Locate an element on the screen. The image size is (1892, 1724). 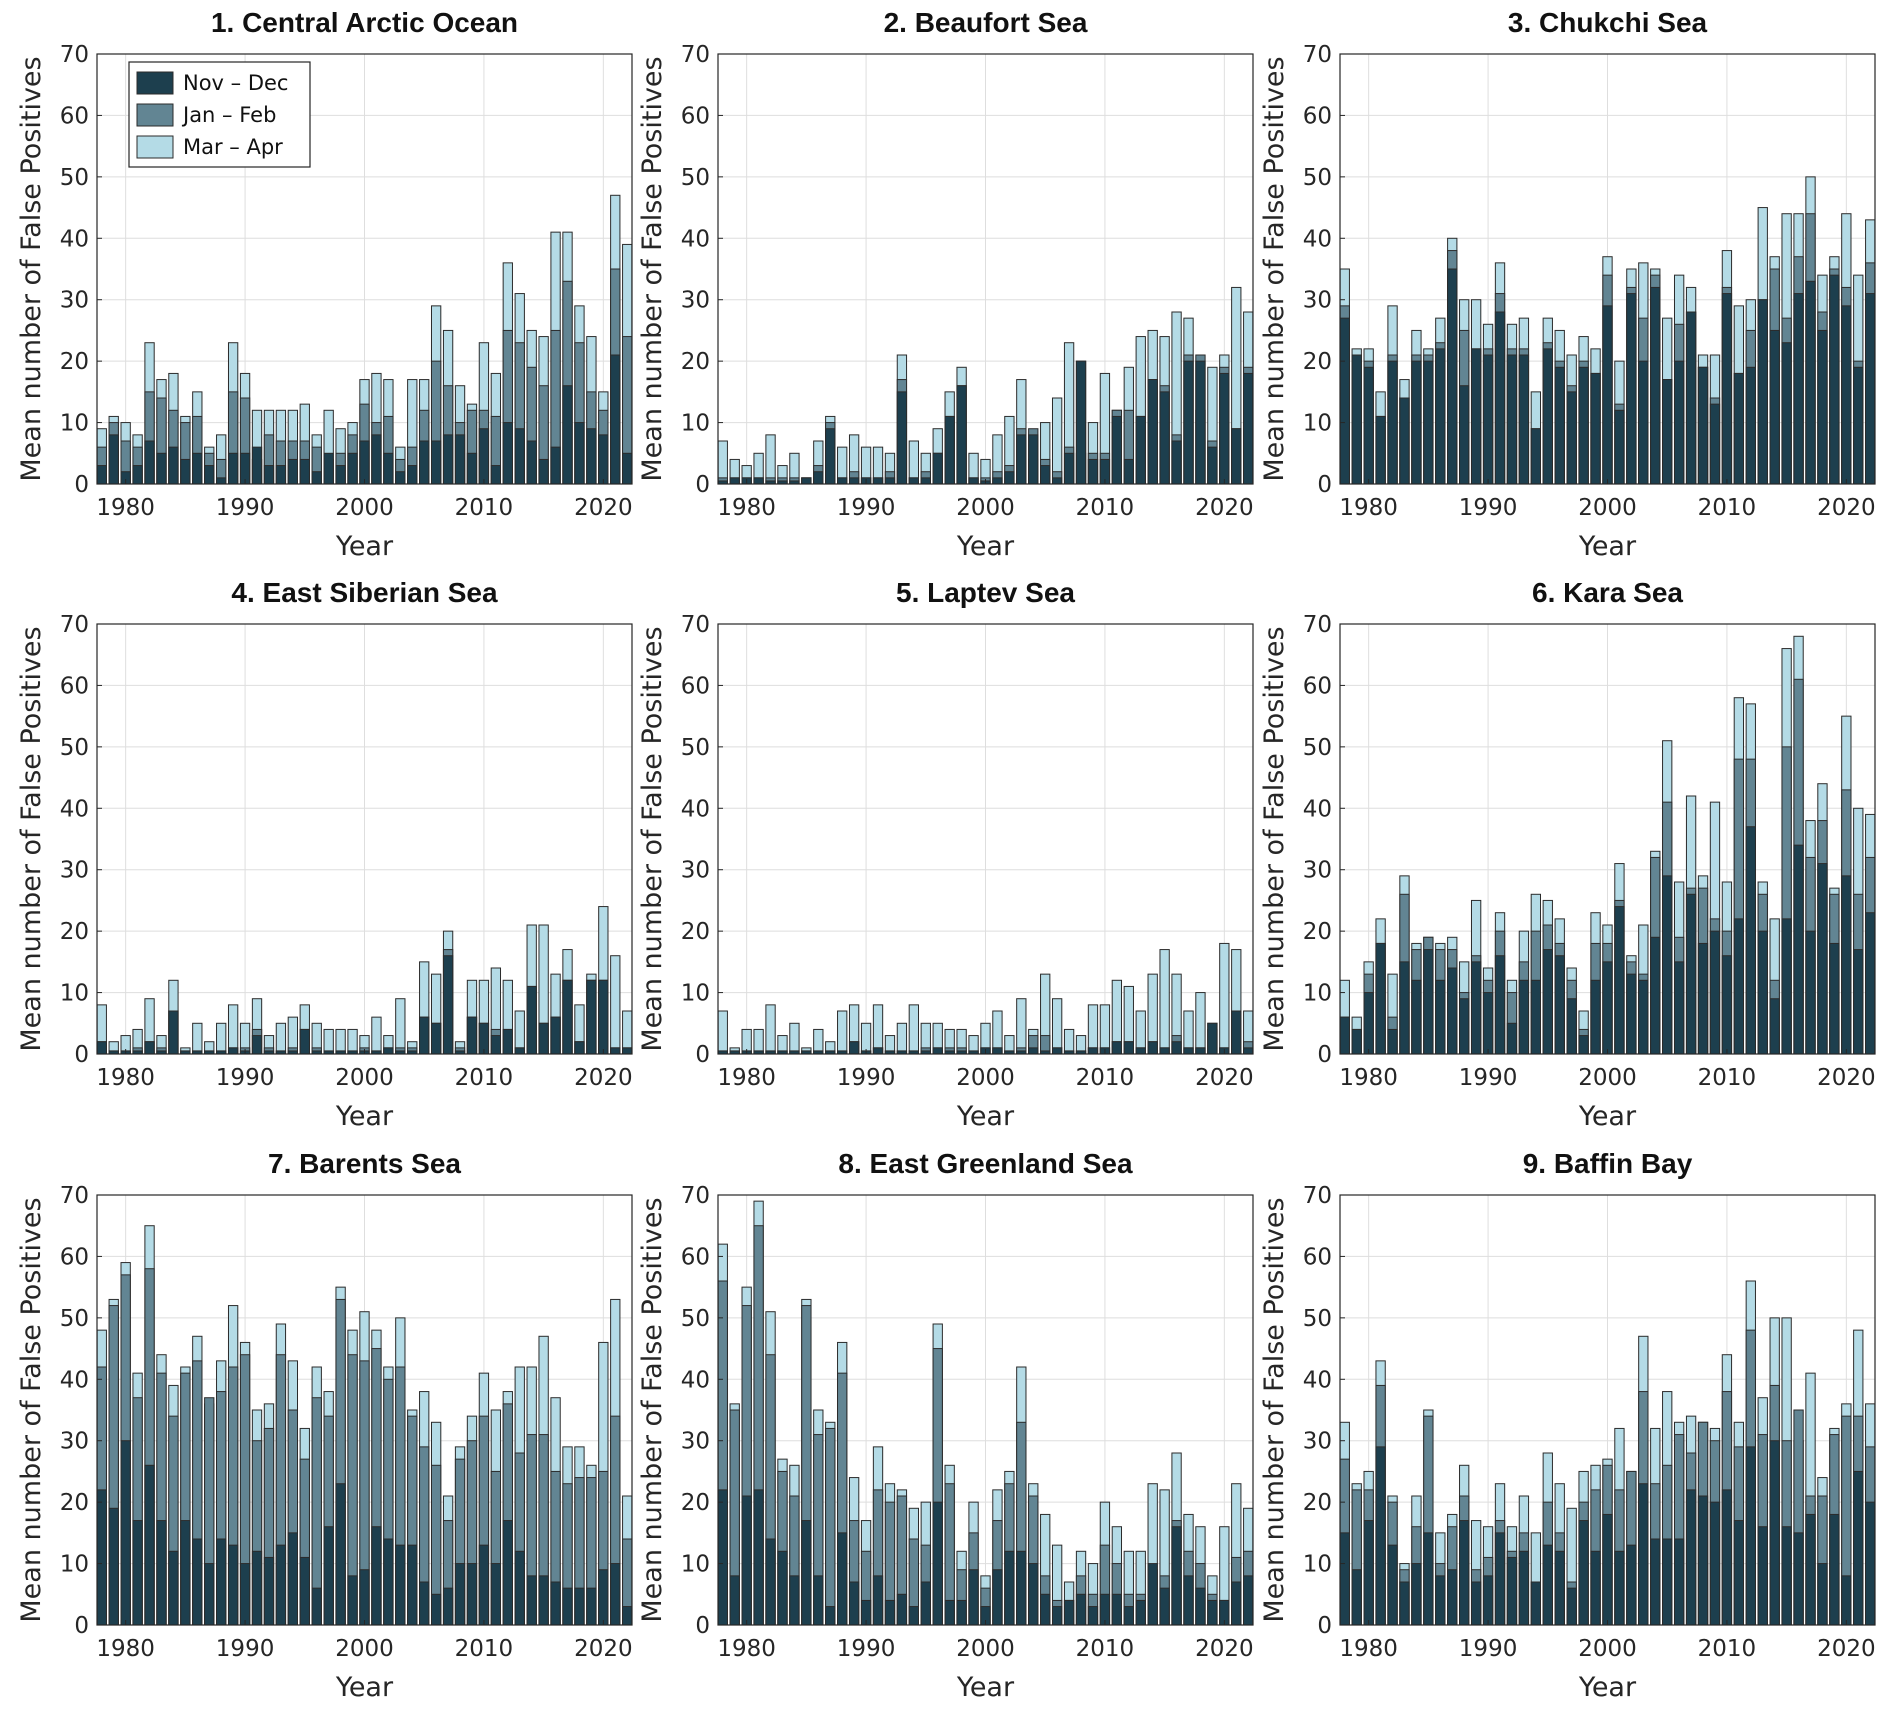
bar-nov-dec-2003 is located at coordinates (1643, 1554).